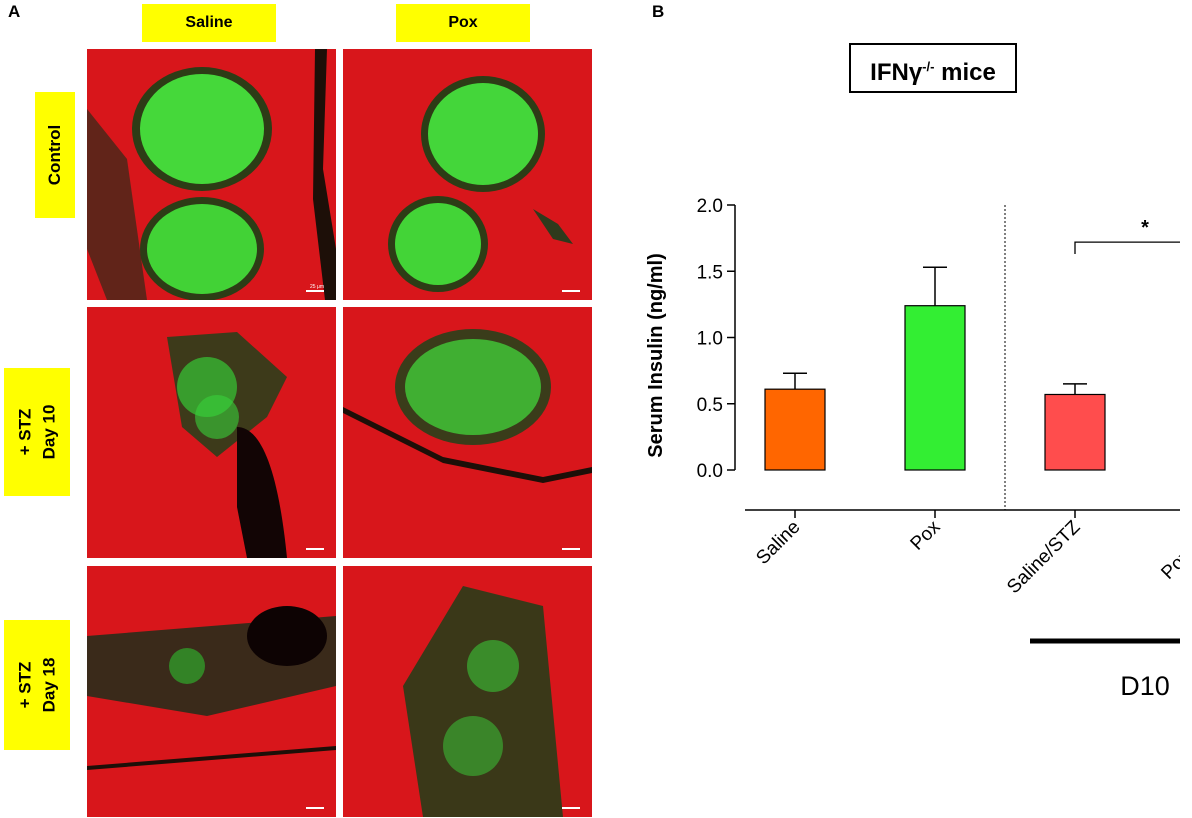 Image resolution: width=1192 pixels, height=818 pixels. I want to click on significance-marker: *, so click(1145, 228).